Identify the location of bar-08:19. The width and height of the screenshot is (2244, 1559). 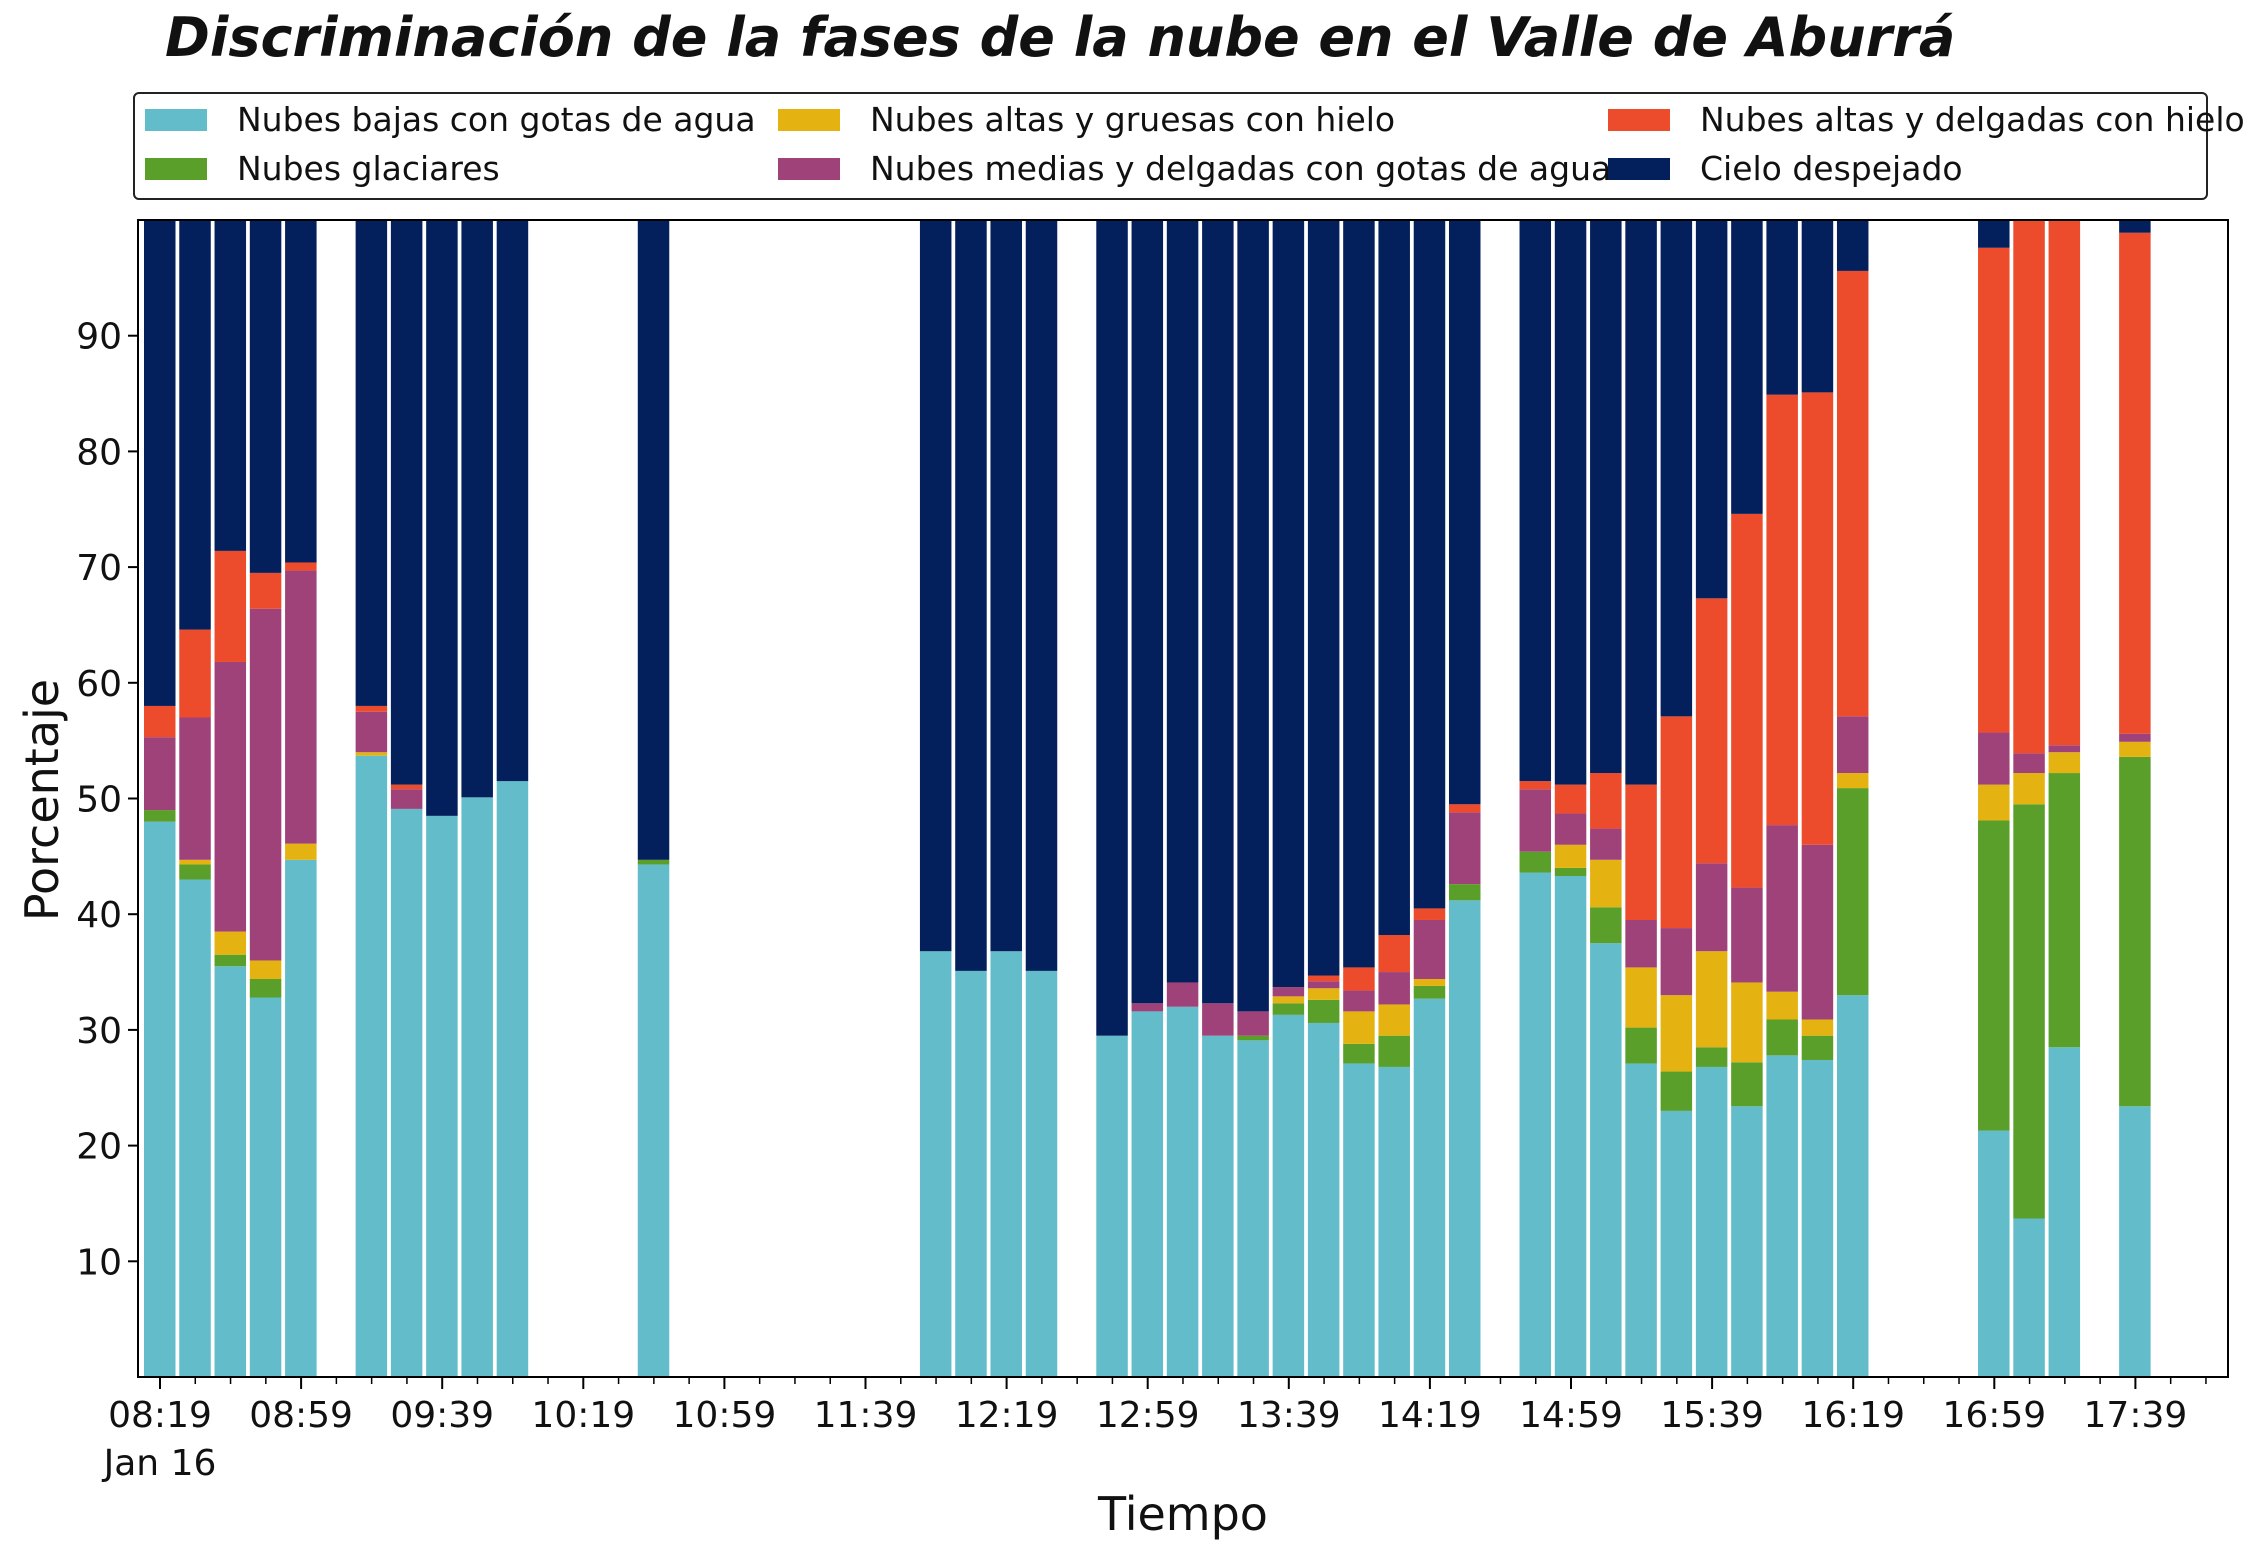
(160, 798).